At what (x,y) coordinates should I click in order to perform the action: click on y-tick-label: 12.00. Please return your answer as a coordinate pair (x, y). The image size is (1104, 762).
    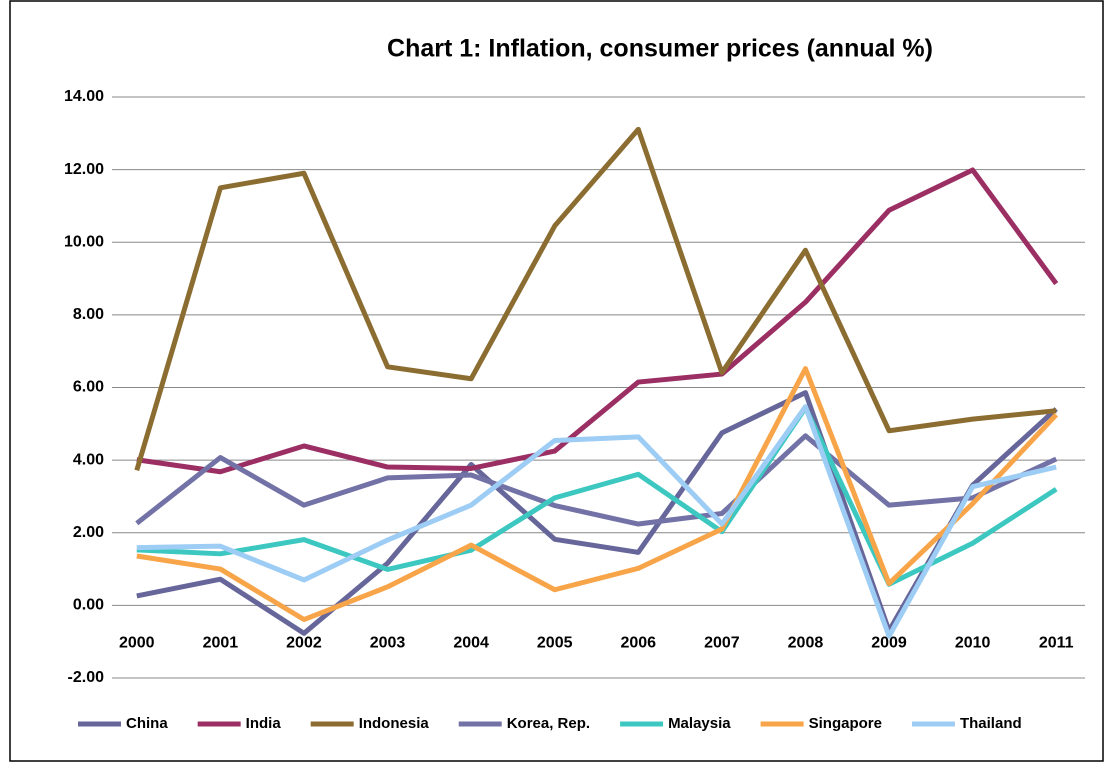
    Looking at the image, I should click on (84, 169).